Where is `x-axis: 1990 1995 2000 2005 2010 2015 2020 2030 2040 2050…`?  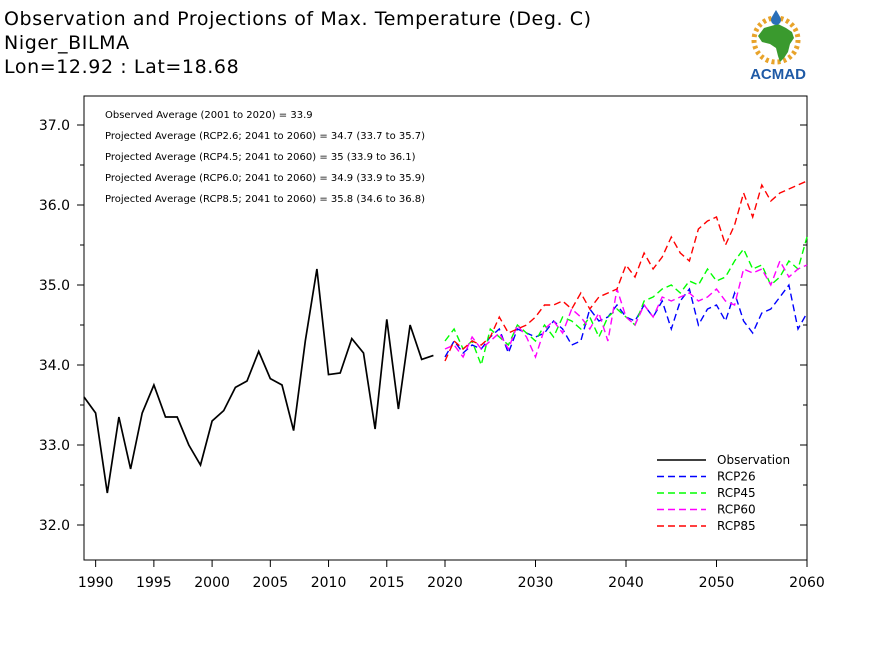
x-axis: 1990 1995 2000 2005 2010 2015 2020 2030 2040 2050… is located at coordinates (451, 575).